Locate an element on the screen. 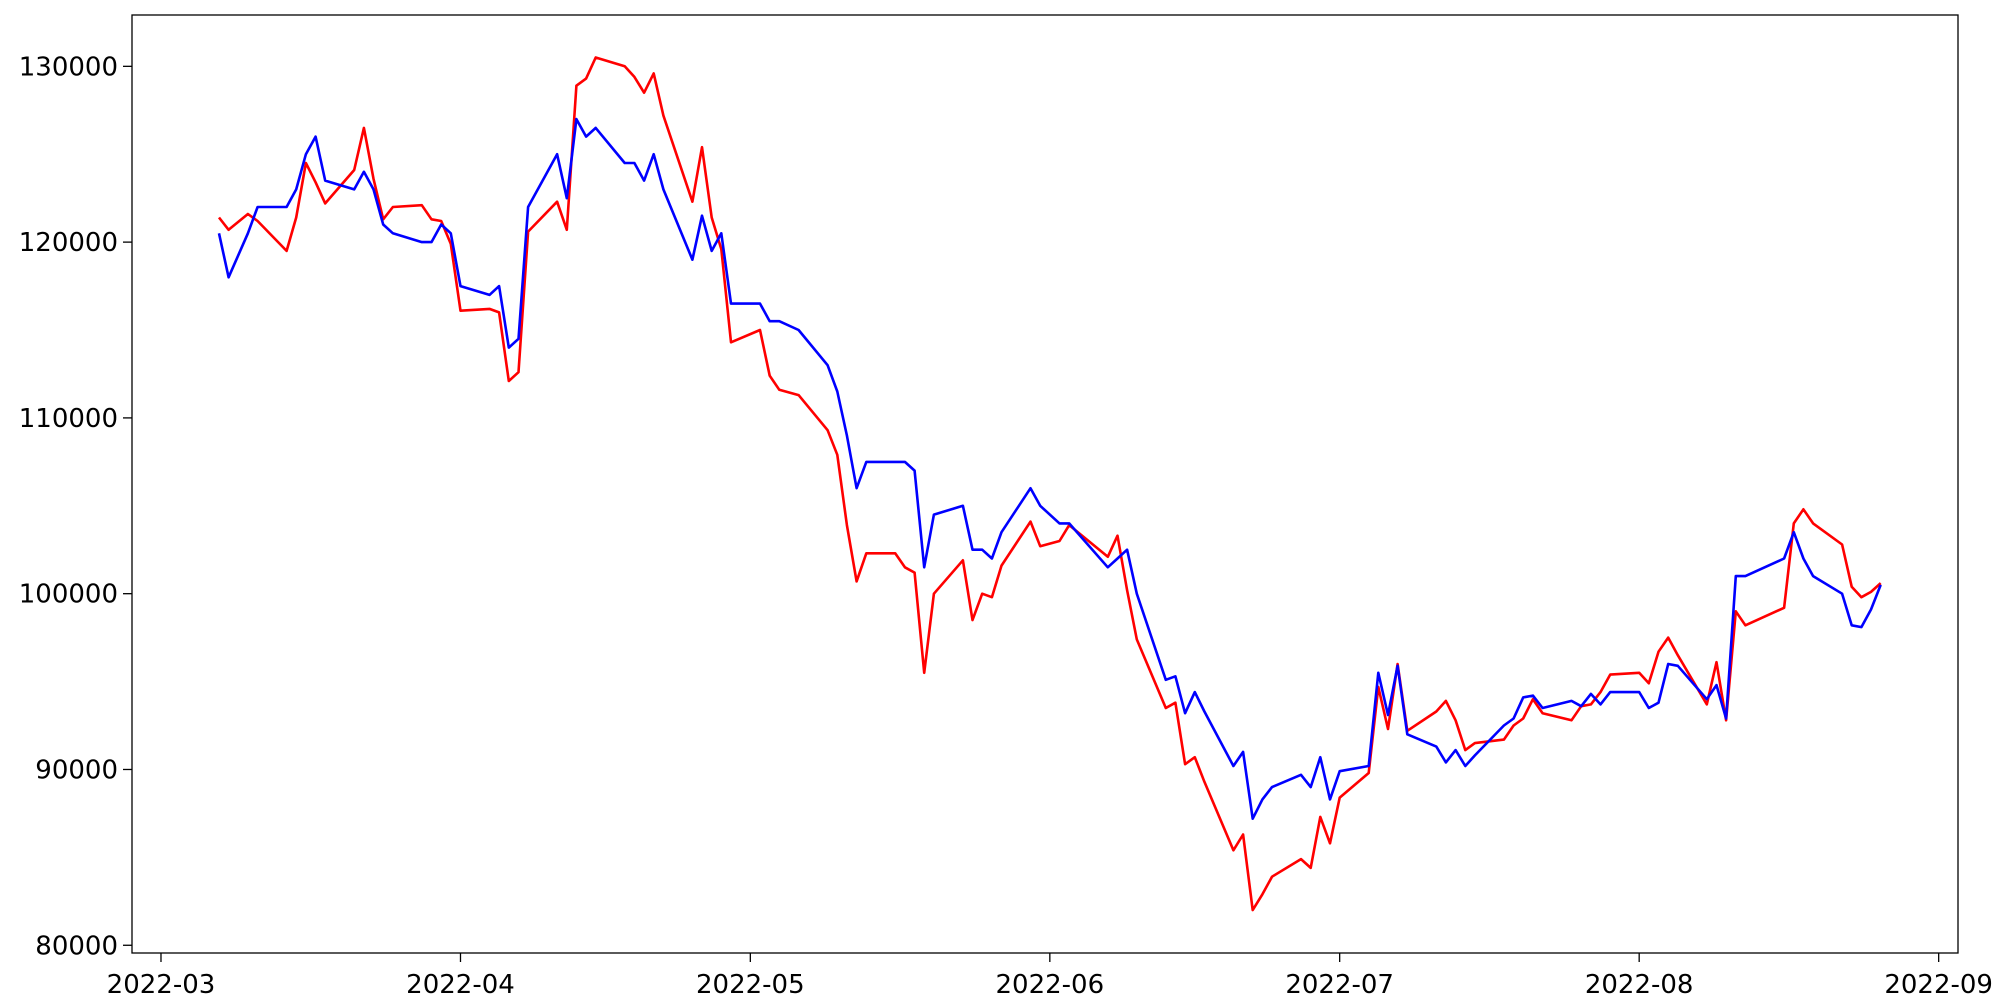 Image resolution: width=2000 pixels, height=1000 pixels. x-tick-label: 2022-08 is located at coordinates (1639, 985).